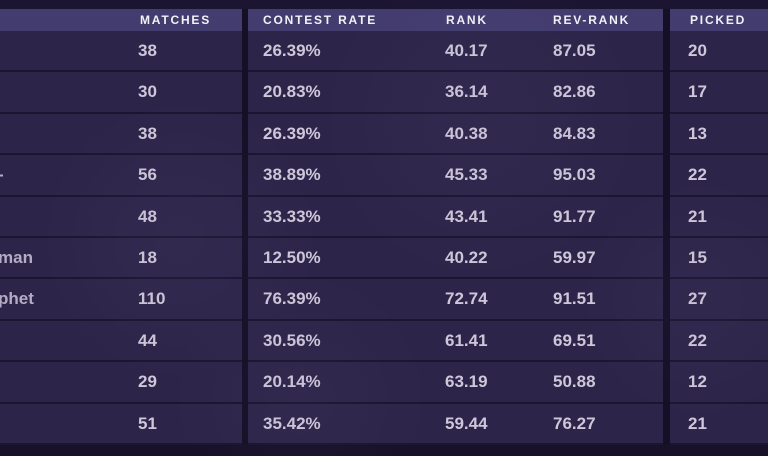  Describe the element at coordinates (592, 20) in the screenshot. I see `column-header-rev-rank: REV-RANK` at that location.